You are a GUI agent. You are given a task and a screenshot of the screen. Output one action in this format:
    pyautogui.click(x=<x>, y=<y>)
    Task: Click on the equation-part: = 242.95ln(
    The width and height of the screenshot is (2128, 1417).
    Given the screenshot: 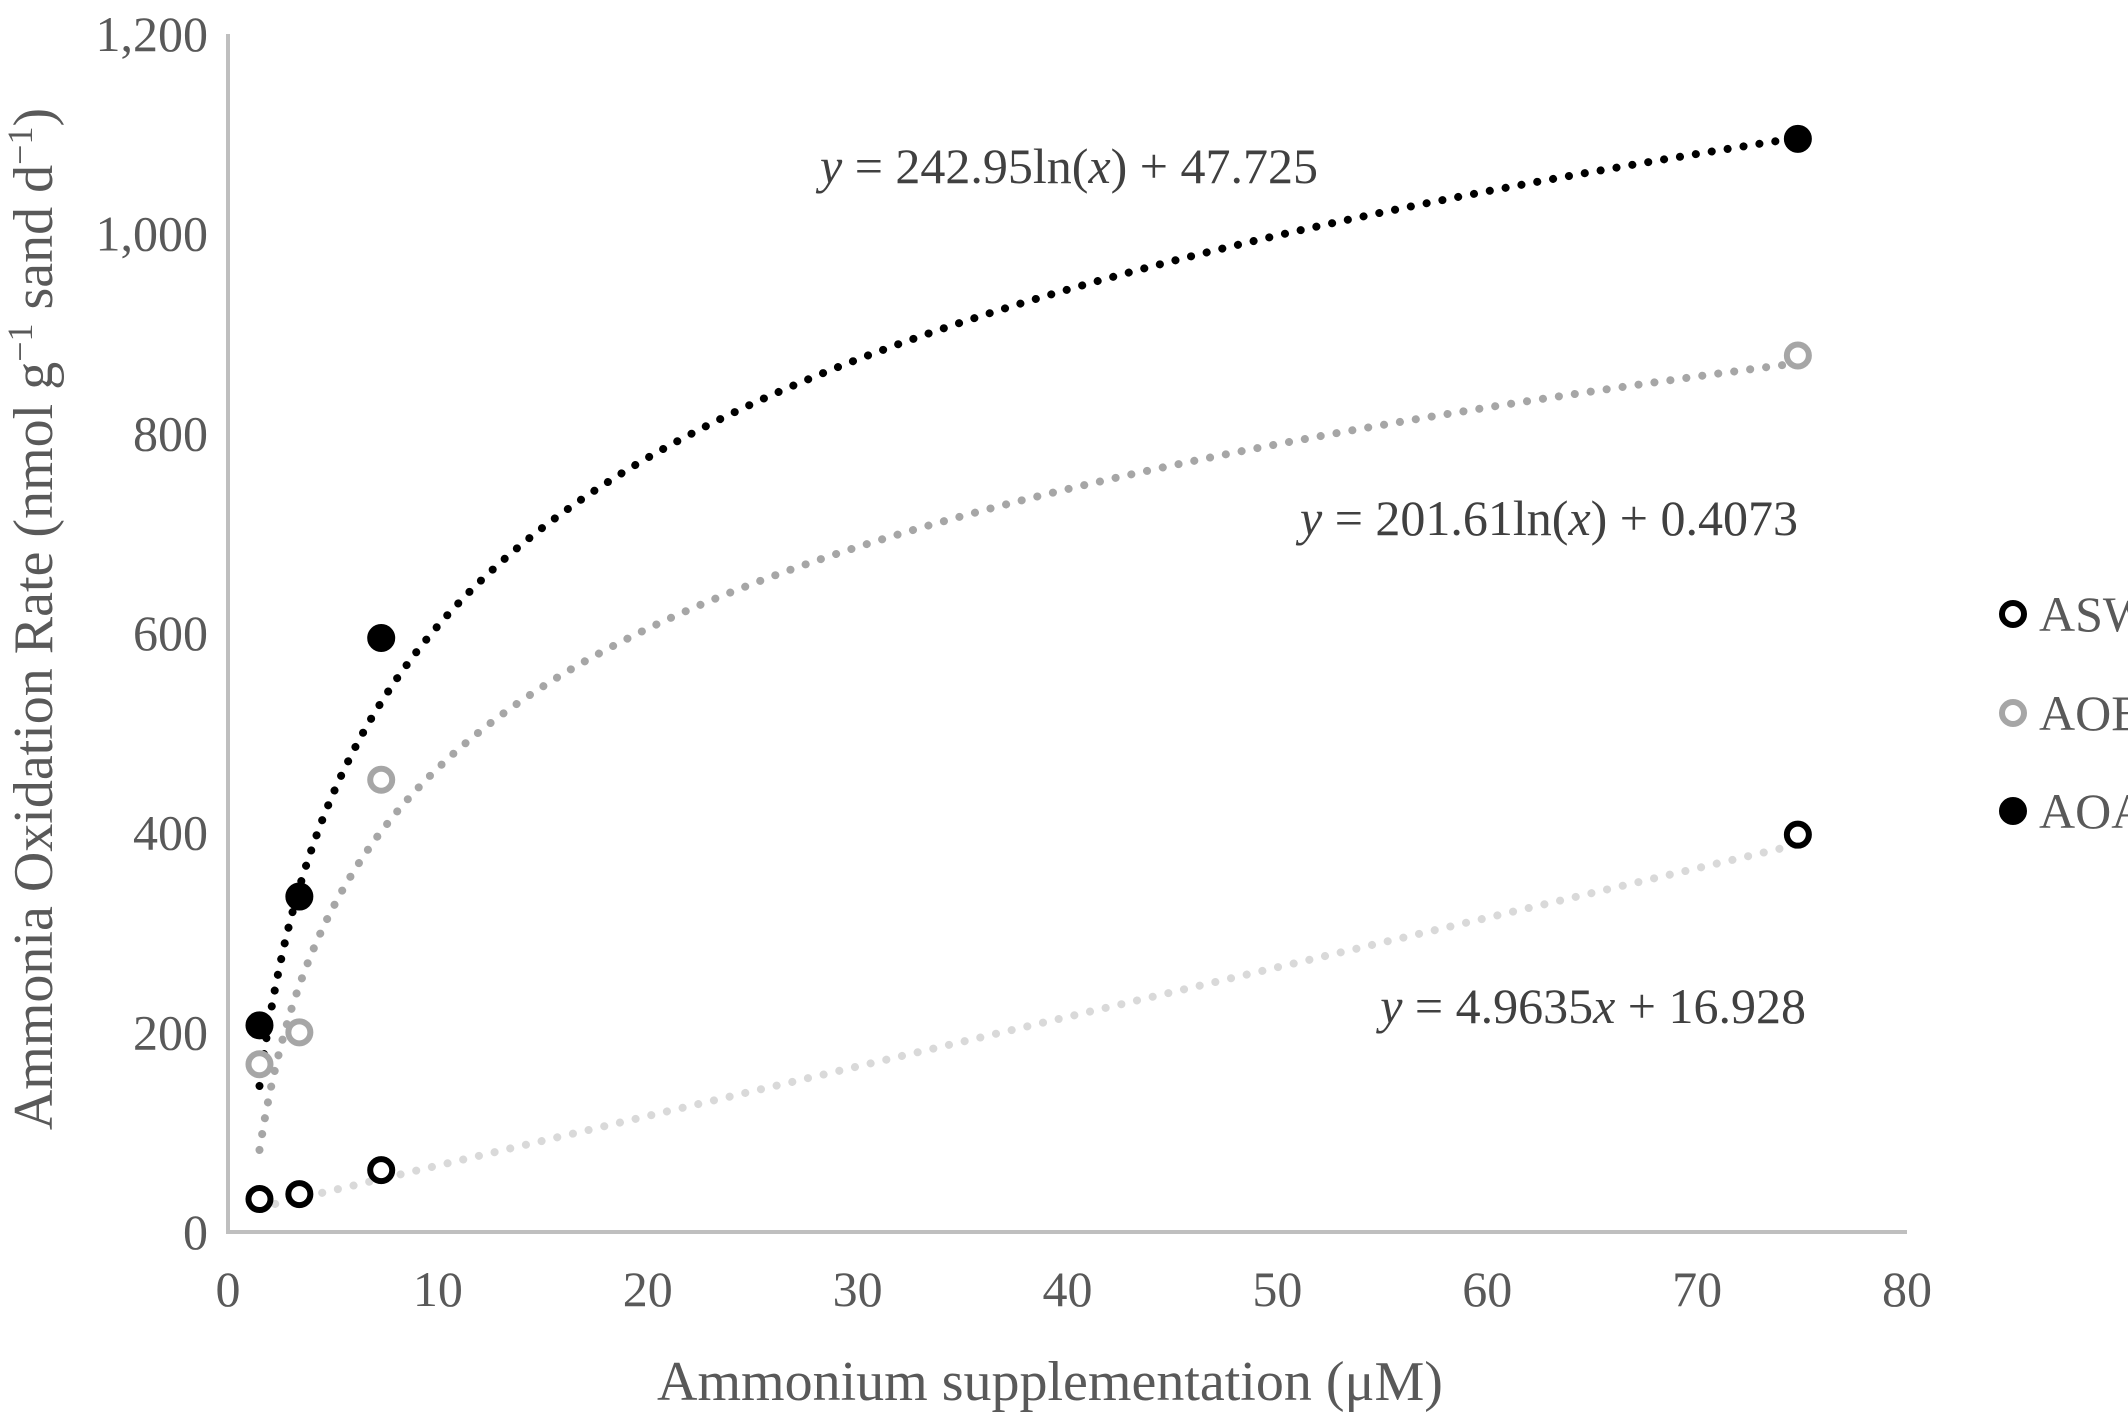 What is the action you would take?
    pyautogui.click(x=965, y=166)
    